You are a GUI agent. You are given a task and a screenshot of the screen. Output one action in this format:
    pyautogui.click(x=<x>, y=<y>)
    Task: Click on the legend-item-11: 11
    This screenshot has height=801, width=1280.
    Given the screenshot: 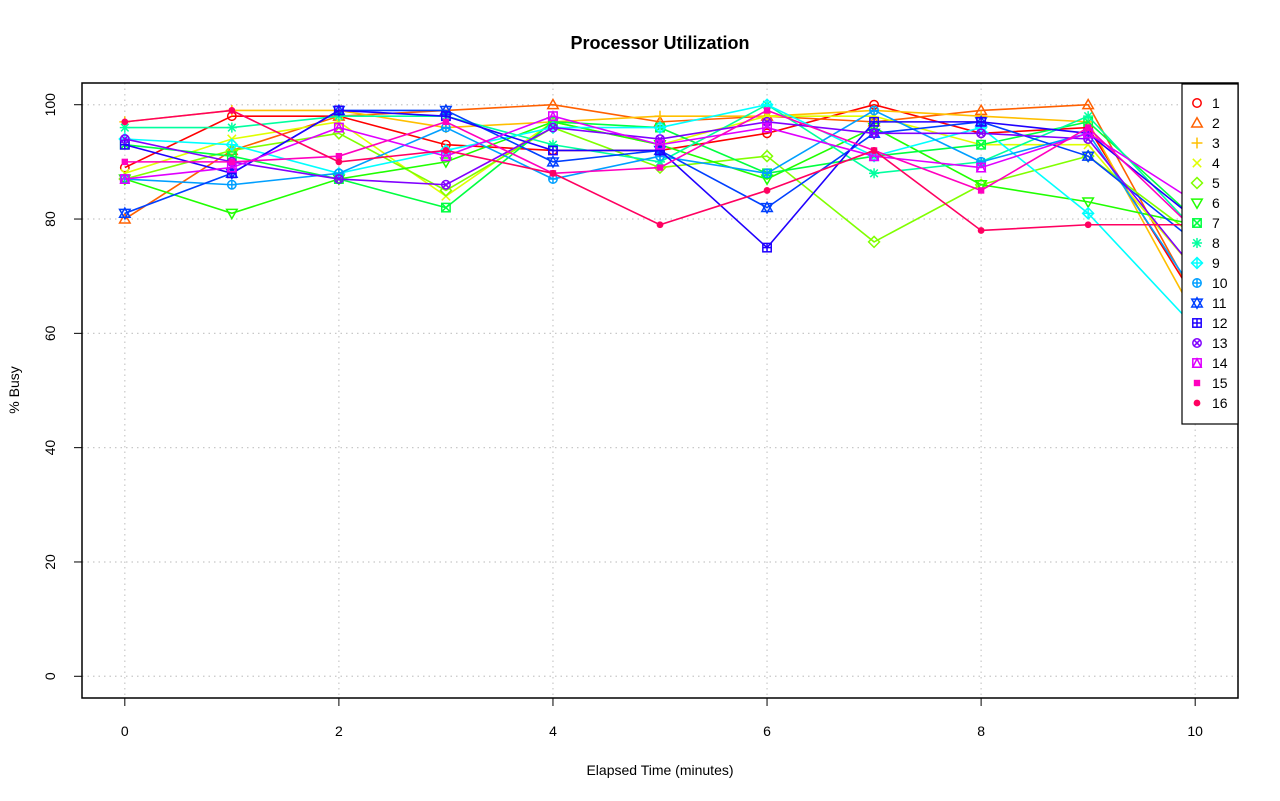 What is the action you would take?
    pyautogui.click(x=1208, y=303)
    